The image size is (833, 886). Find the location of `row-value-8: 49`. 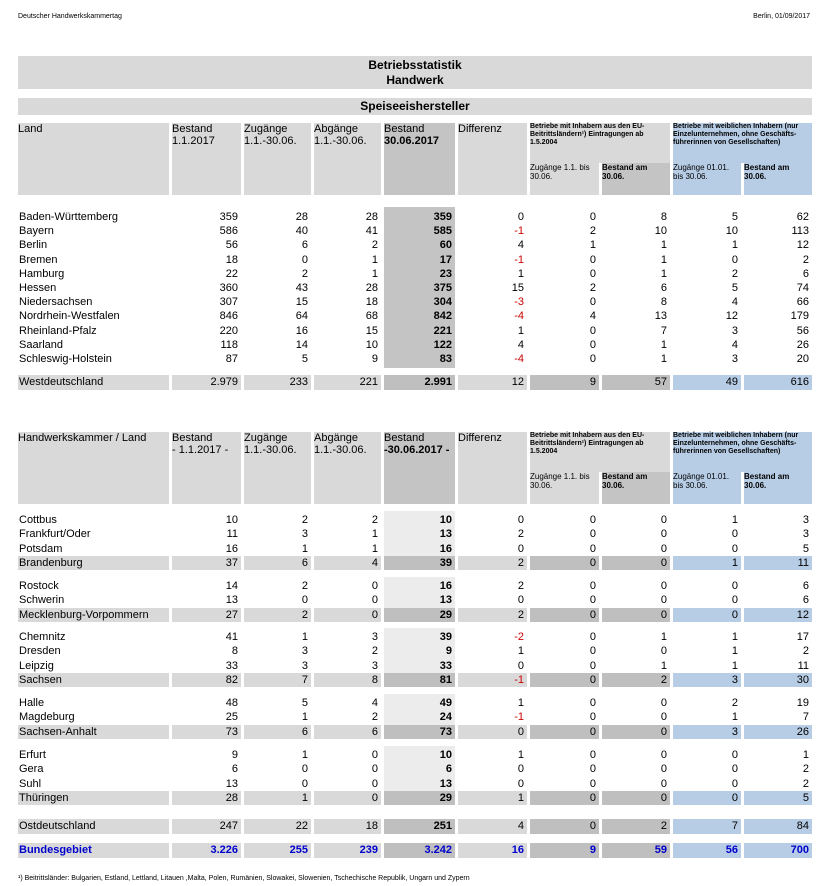

row-value-8: 49 is located at coordinates (731, 382).